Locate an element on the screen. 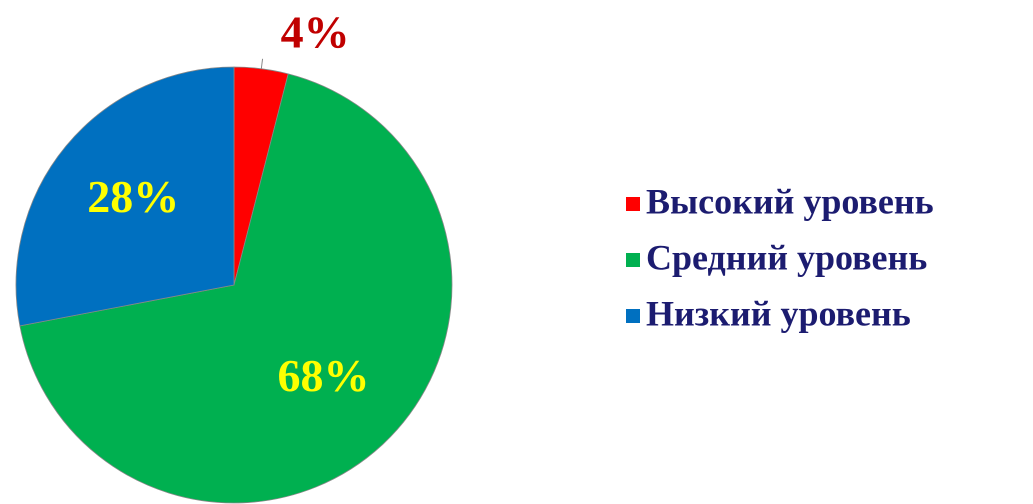 This screenshot has width=1033, height=504. legend-label: Низкий уровень is located at coordinates (778, 313).